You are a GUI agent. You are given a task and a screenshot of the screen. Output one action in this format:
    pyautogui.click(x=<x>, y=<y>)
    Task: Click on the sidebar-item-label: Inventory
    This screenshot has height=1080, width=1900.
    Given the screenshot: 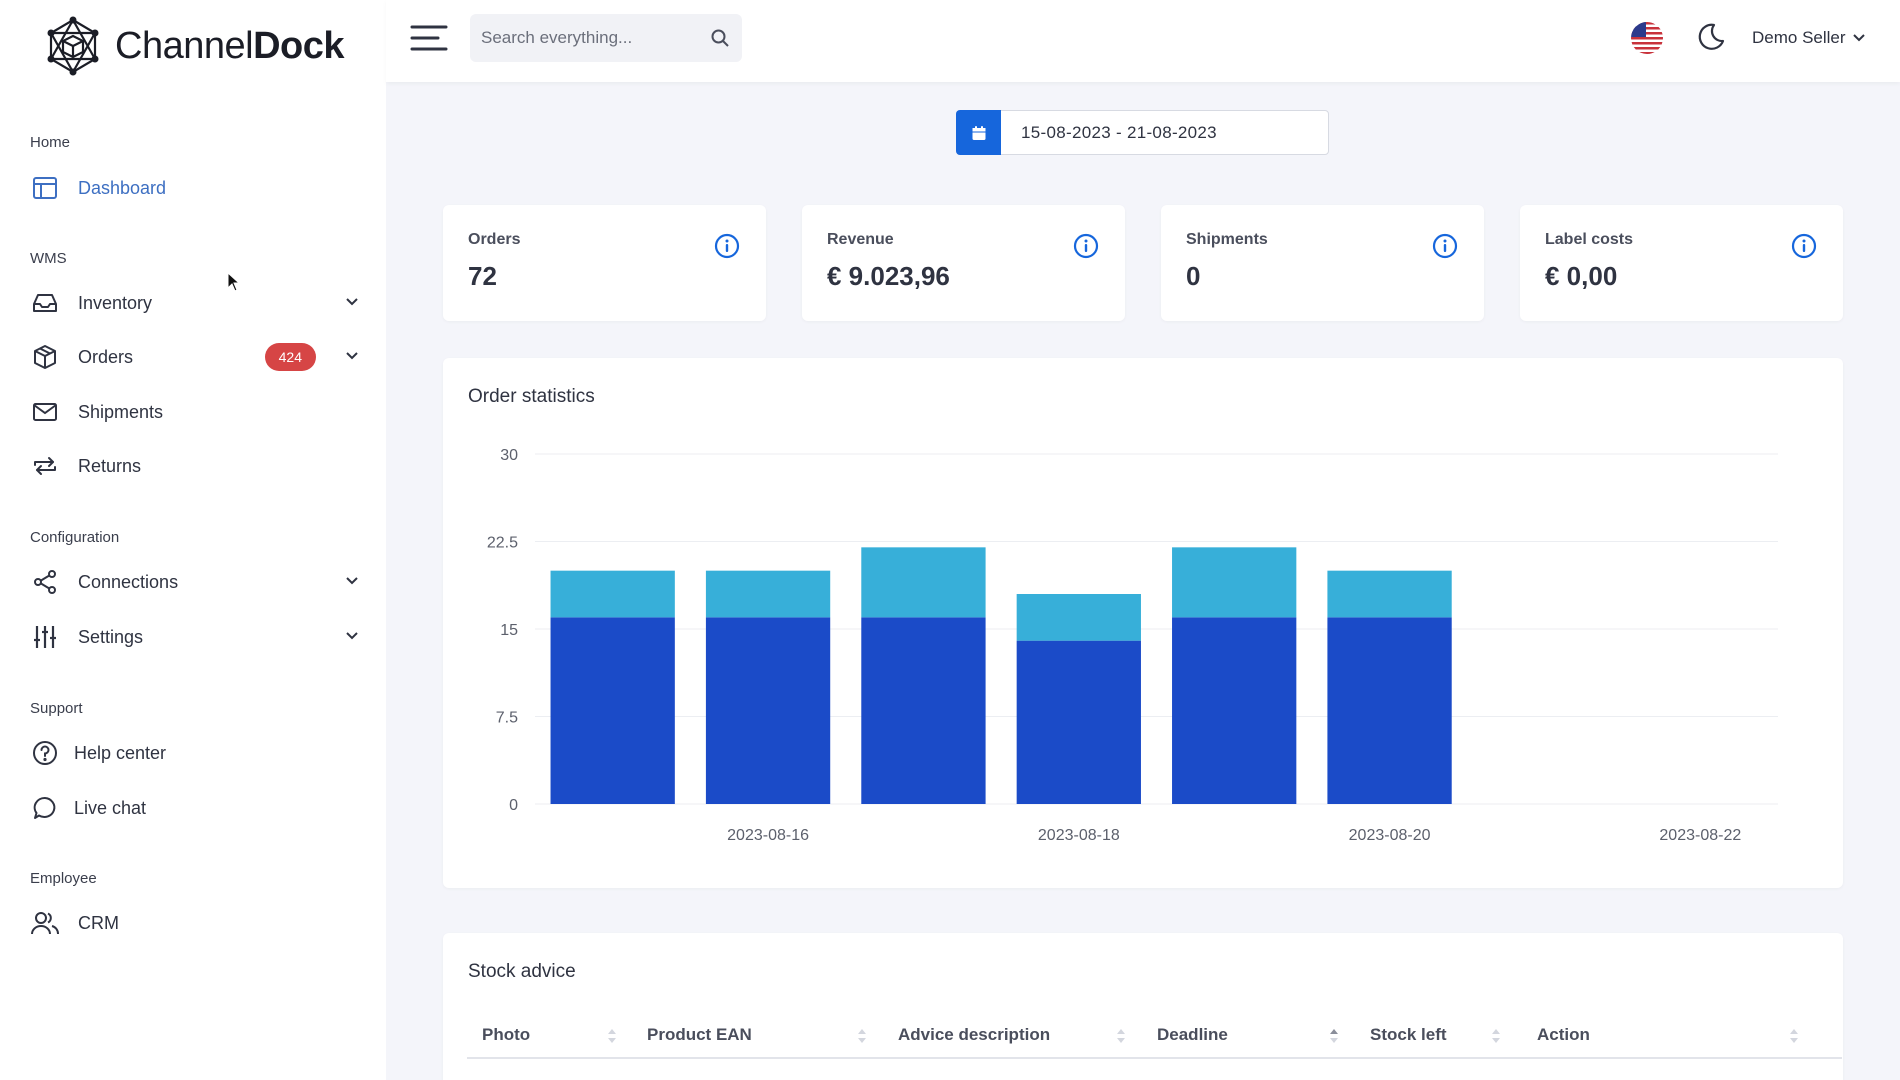 What is the action you would take?
    pyautogui.click(x=115, y=302)
    